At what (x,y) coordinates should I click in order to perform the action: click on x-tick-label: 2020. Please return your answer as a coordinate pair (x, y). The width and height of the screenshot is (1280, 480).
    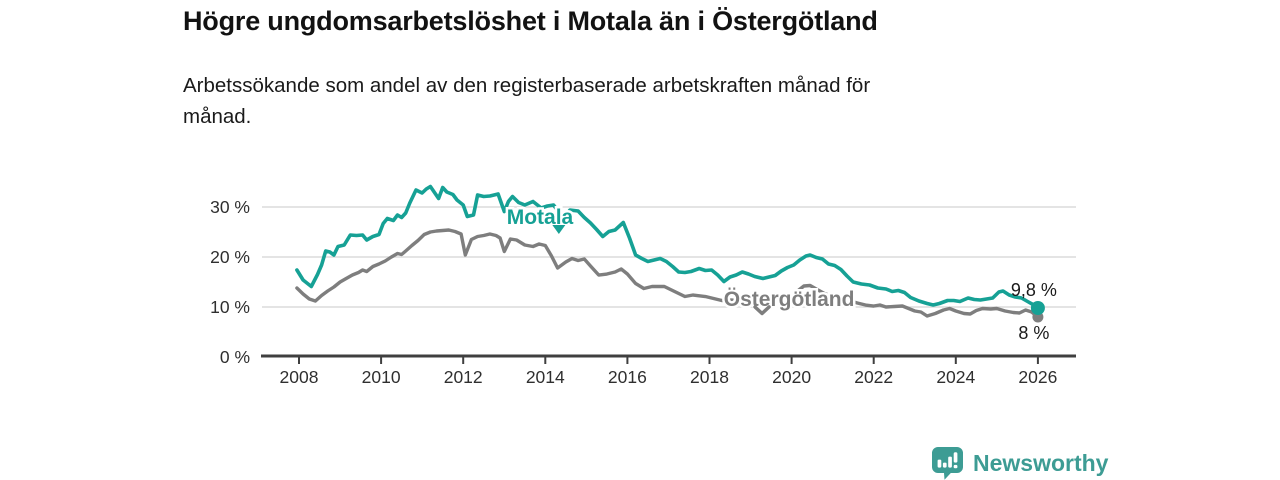
    Looking at the image, I should click on (791, 377).